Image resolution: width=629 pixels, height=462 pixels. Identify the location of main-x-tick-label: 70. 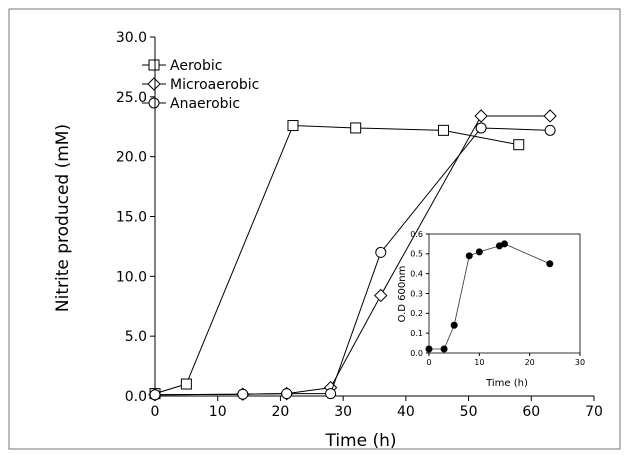
(594, 412).